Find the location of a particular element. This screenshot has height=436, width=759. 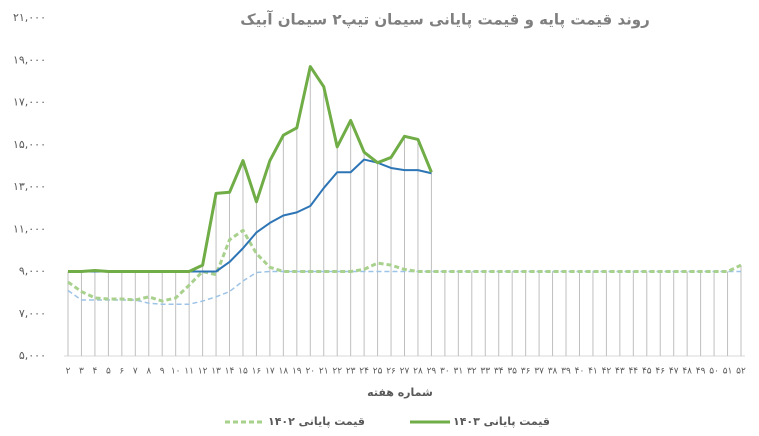

x-tick-label: ۴۴ is located at coordinates (633, 372).